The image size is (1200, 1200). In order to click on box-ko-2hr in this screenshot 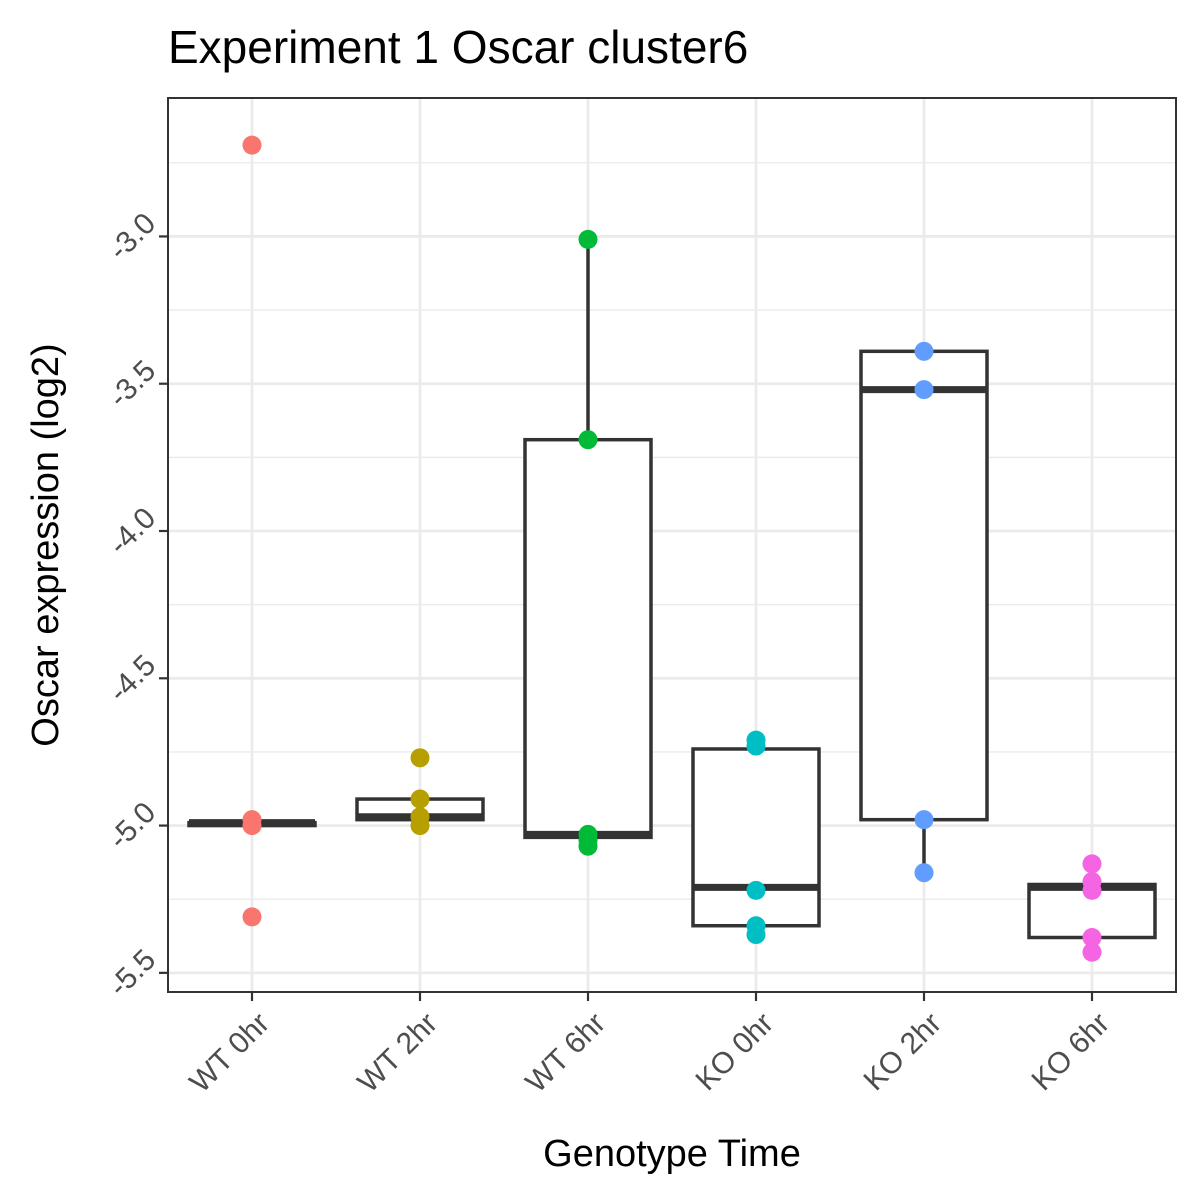, I will do `click(924, 611)`.